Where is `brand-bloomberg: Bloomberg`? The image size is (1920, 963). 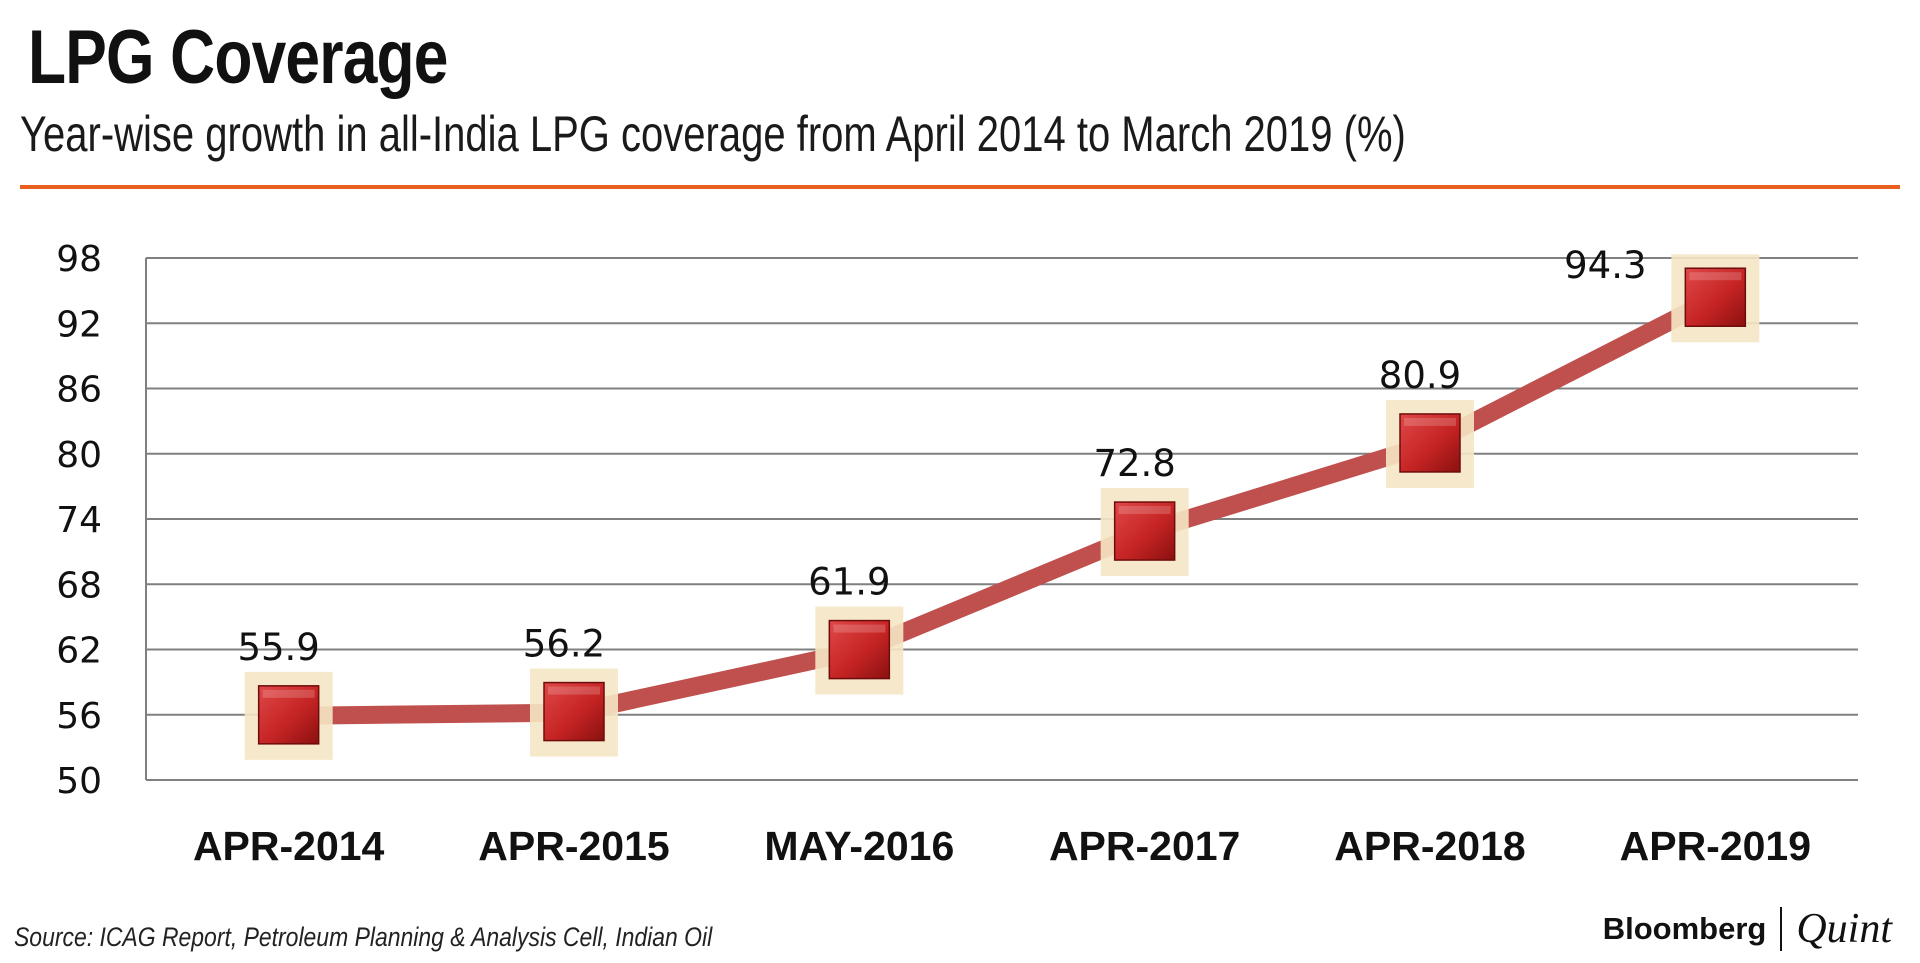 brand-bloomberg: Bloomberg is located at coordinates (1684, 928).